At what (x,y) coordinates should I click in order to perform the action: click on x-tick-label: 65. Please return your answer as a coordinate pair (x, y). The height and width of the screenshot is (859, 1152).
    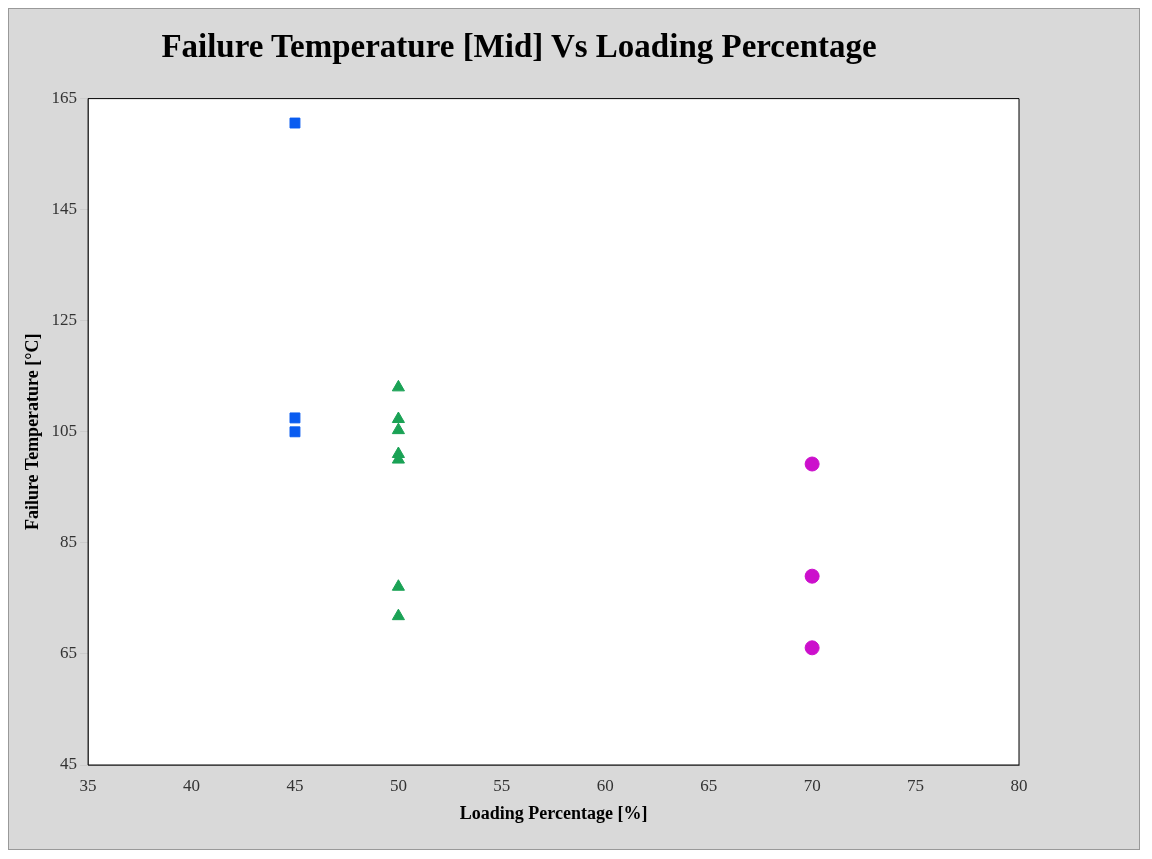
    Looking at the image, I should click on (709, 785).